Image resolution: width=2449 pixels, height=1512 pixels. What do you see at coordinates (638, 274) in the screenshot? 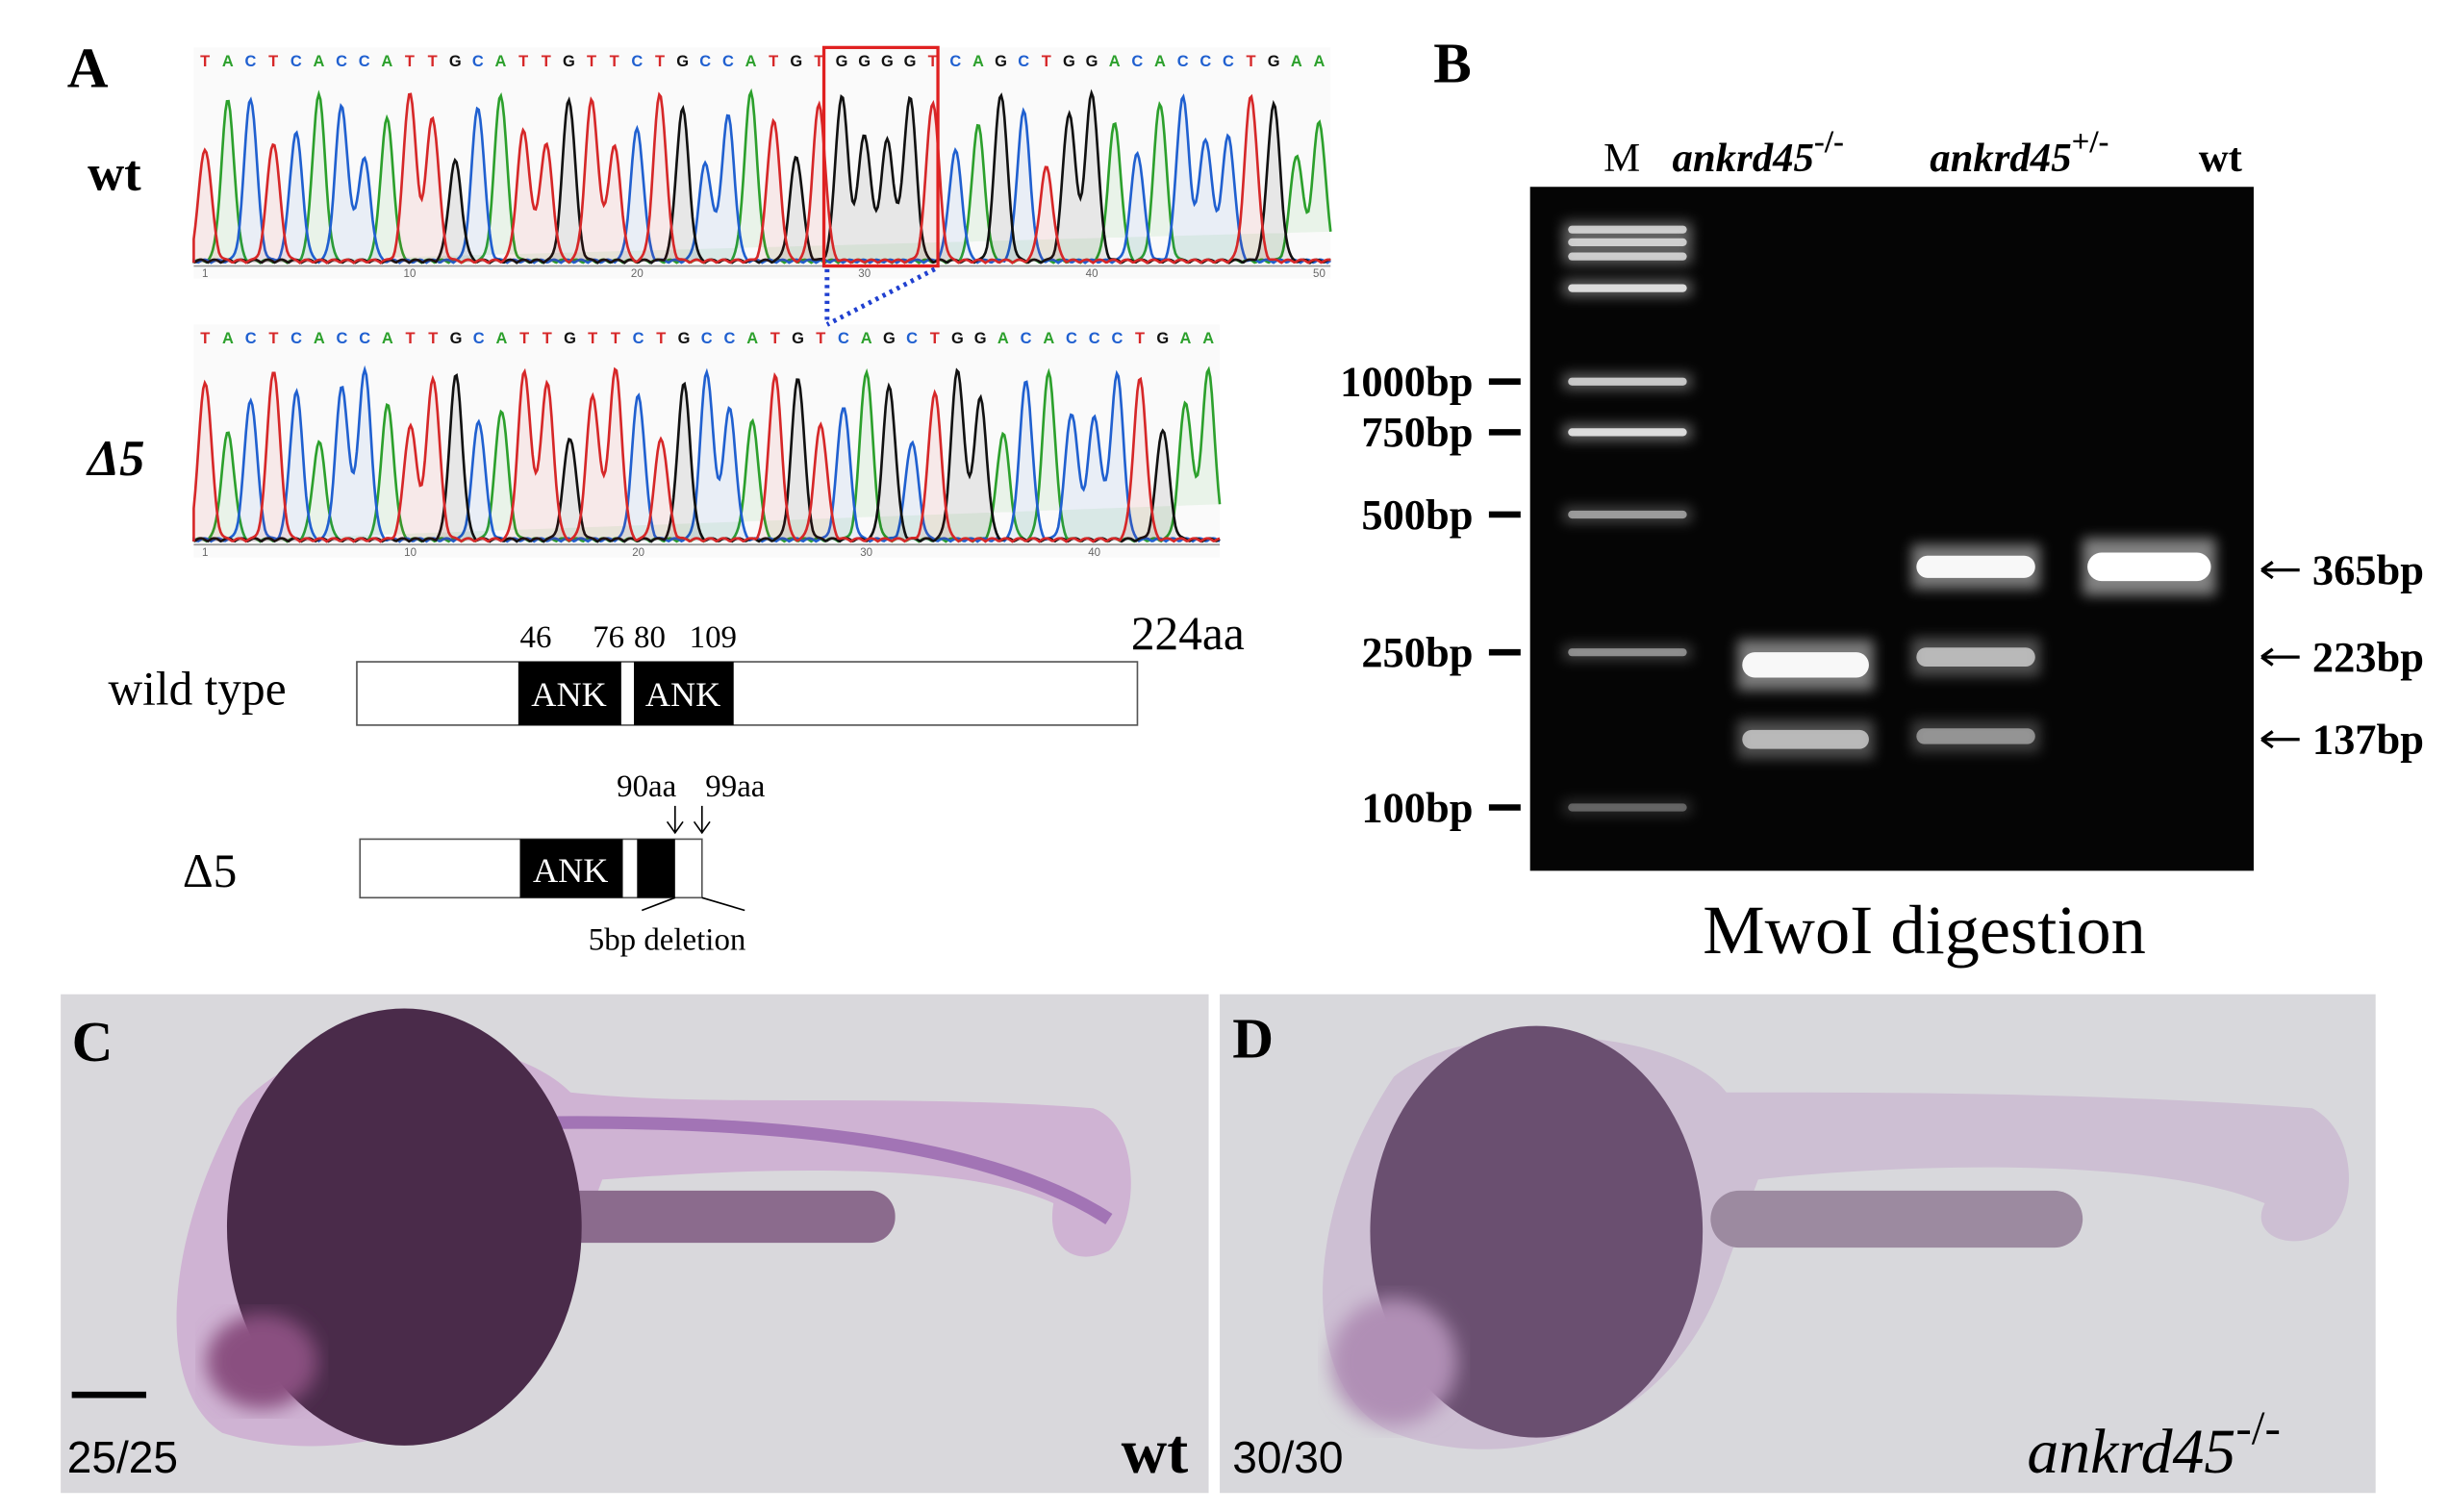
I see `position: 20` at bounding box center [638, 274].